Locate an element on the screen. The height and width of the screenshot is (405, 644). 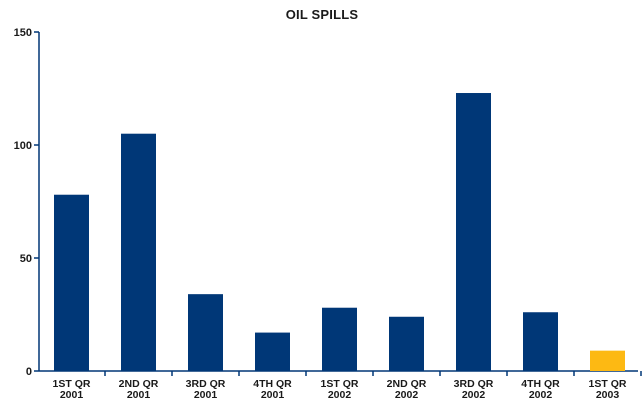
y-tick-label: 50 is located at coordinates (26, 259).